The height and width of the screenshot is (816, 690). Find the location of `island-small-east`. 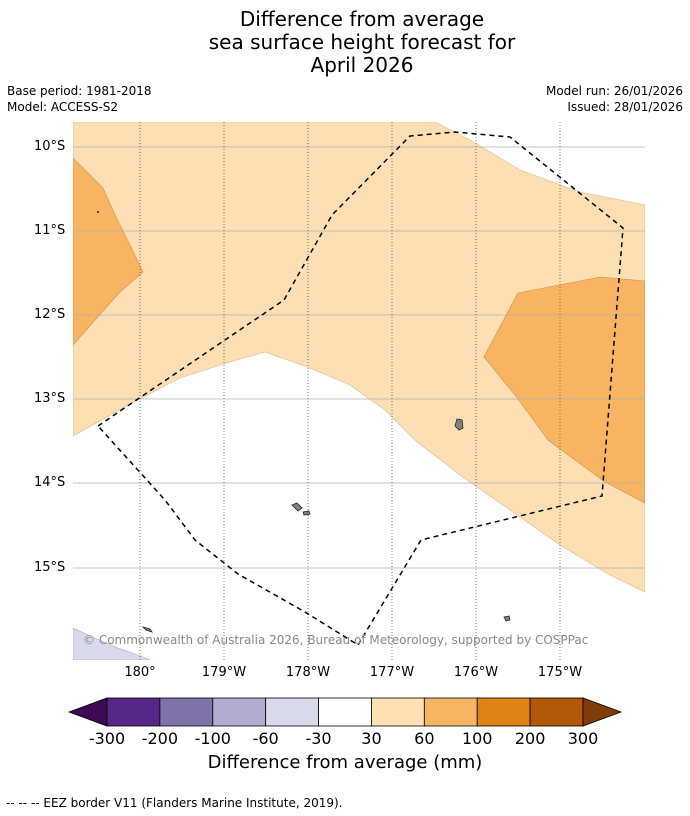

island-small-east is located at coordinates (507, 618).